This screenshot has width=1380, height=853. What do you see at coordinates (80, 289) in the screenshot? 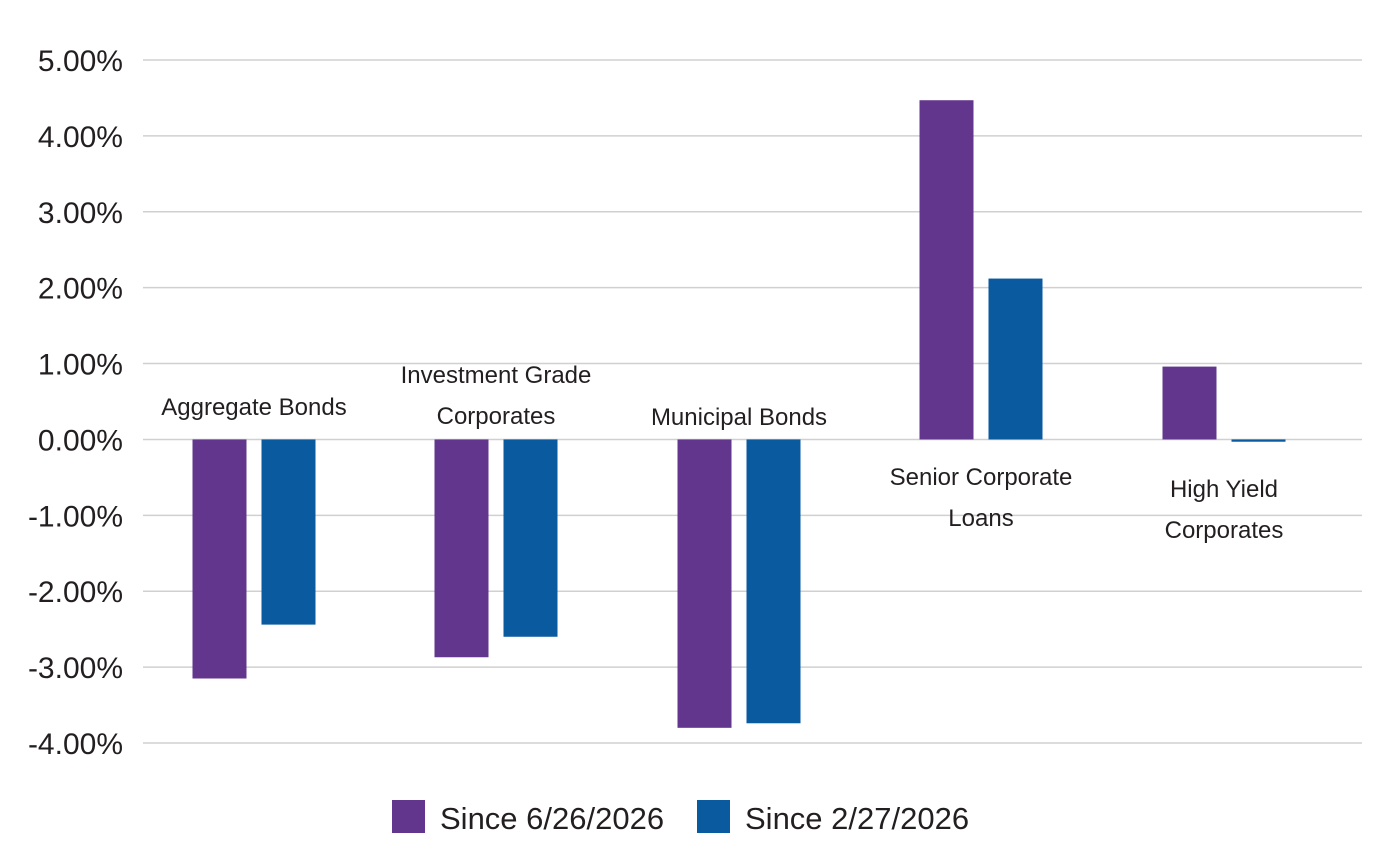
I see `y-tick-label: 2.00%` at bounding box center [80, 289].